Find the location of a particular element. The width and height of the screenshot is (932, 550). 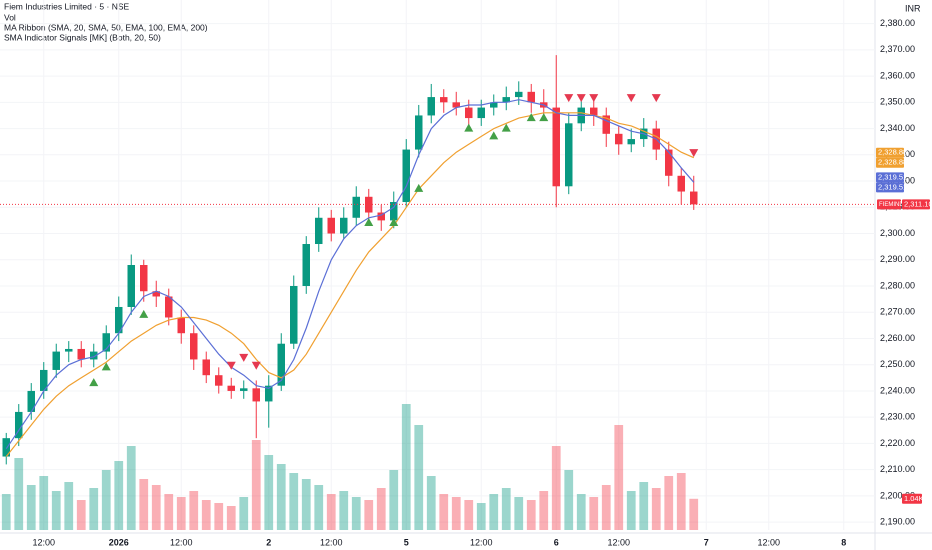

y-tick-label: 2,360.00 is located at coordinates (897, 75).